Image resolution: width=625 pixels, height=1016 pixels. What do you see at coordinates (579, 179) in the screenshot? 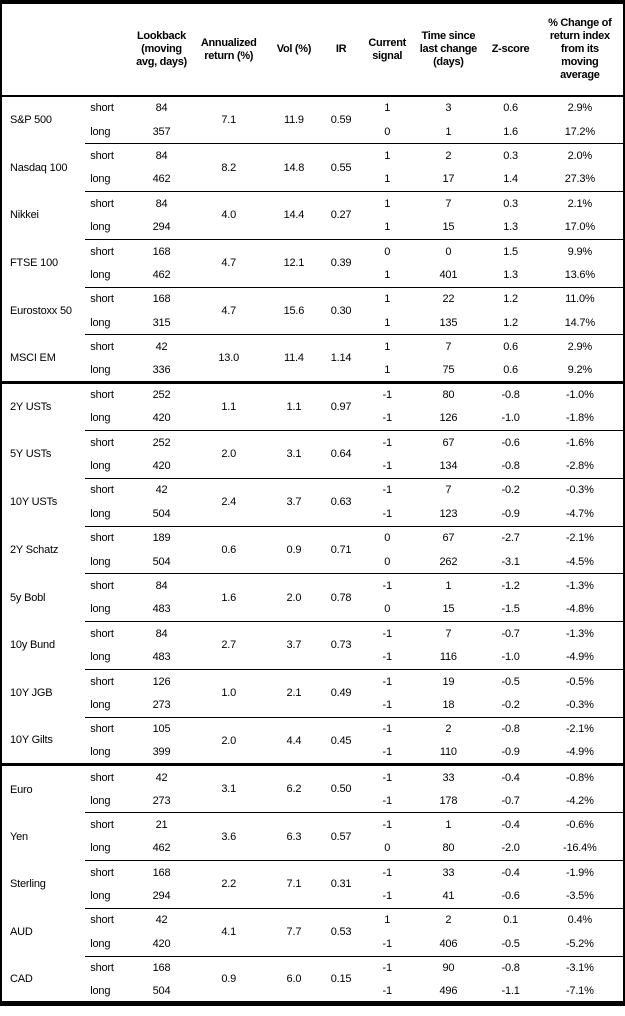
I see `pct-change-cell: 27.3%` at bounding box center [579, 179].